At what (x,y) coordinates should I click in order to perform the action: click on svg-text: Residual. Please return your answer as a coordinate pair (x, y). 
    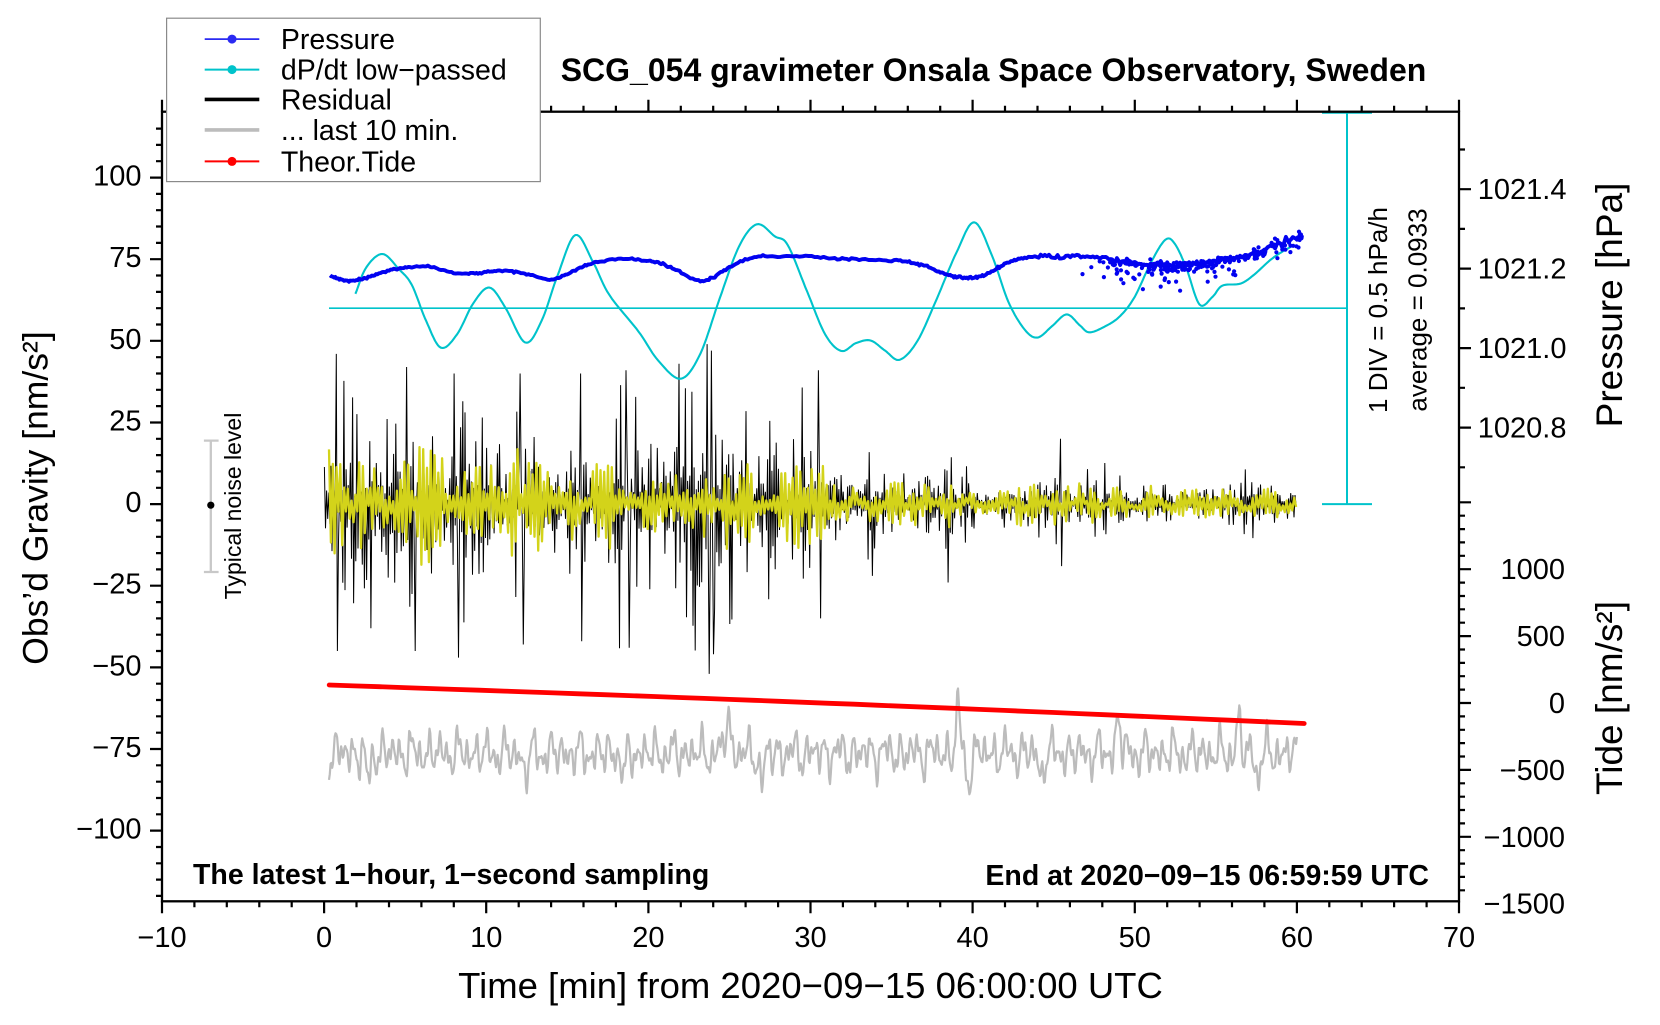
    Looking at the image, I should click on (336, 100).